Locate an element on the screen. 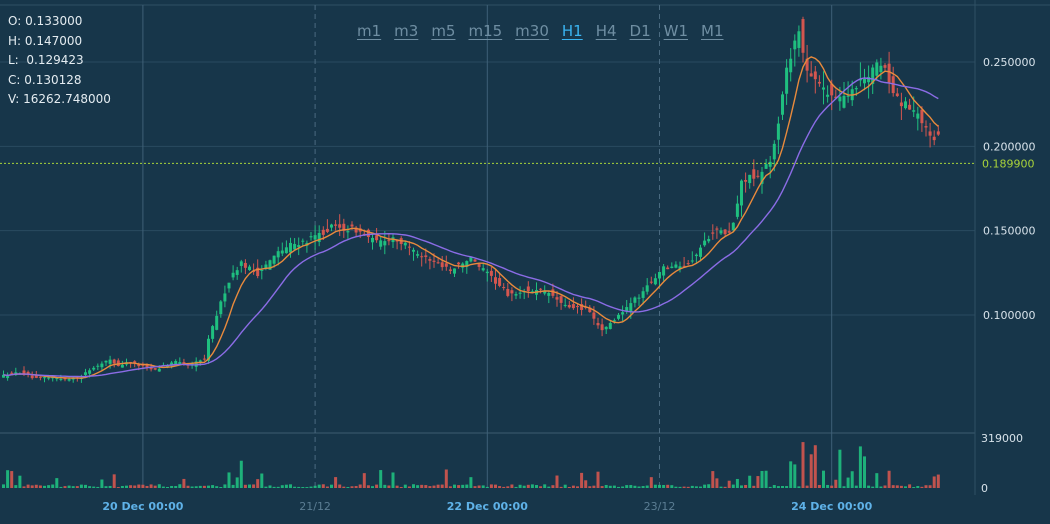 Image resolution: width=1050 pixels, height=524 pixels. price-tick-label: 0.100000 is located at coordinates (1009, 315).